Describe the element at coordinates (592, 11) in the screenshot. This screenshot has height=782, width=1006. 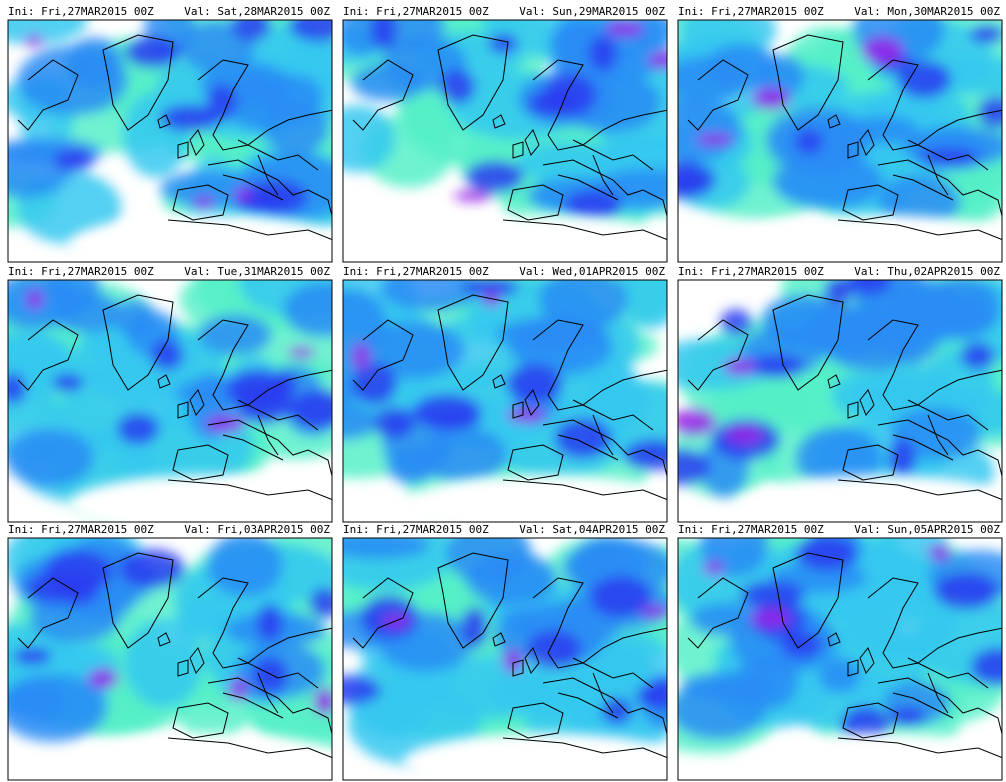
I see `valid-time: Val: Sun,29MAR2015 00Z` at that location.